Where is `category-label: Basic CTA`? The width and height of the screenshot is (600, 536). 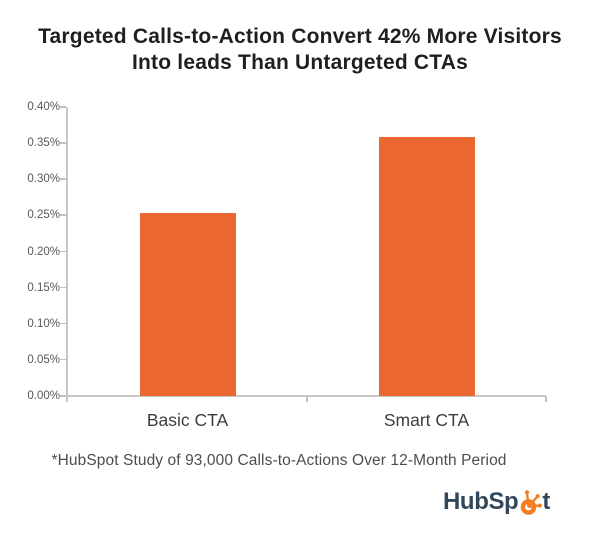 category-label: Basic CTA is located at coordinates (187, 420).